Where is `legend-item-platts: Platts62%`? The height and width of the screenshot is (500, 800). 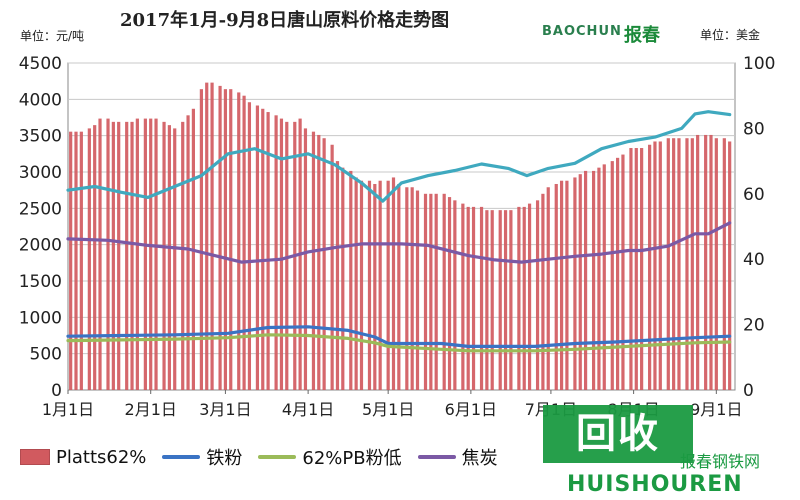
legend-item-platts: Platts62% is located at coordinates (83, 457).